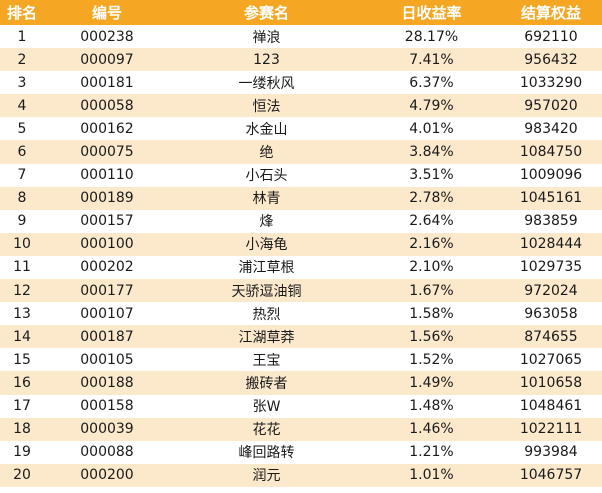  What do you see at coordinates (551, 152) in the screenshot?
I see `cell-equity: 1084750` at bounding box center [551, 152].